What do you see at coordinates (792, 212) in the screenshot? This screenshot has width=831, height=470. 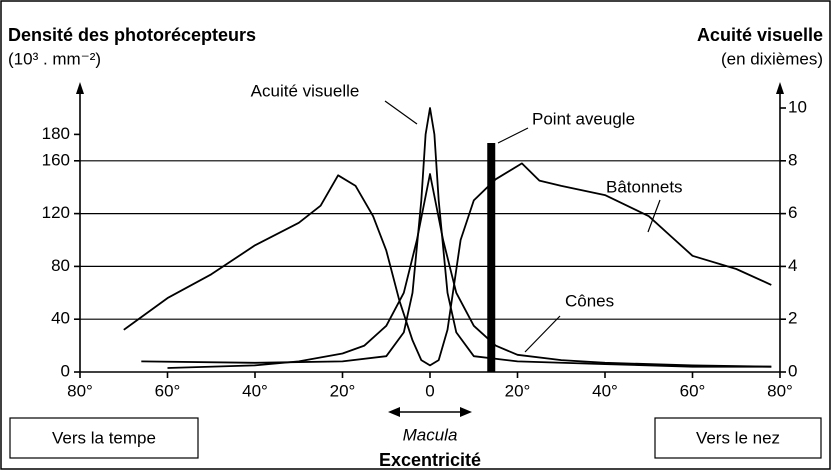 I see `y2-tick-label: 6` at bounding box center [792, 212].